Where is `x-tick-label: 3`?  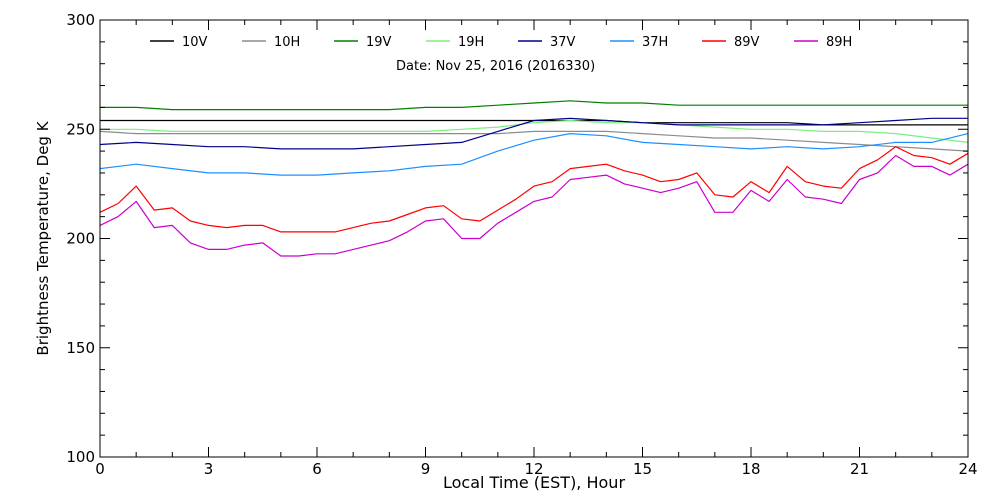
x-tick-label: 3 is located at coordinates (209, 469).